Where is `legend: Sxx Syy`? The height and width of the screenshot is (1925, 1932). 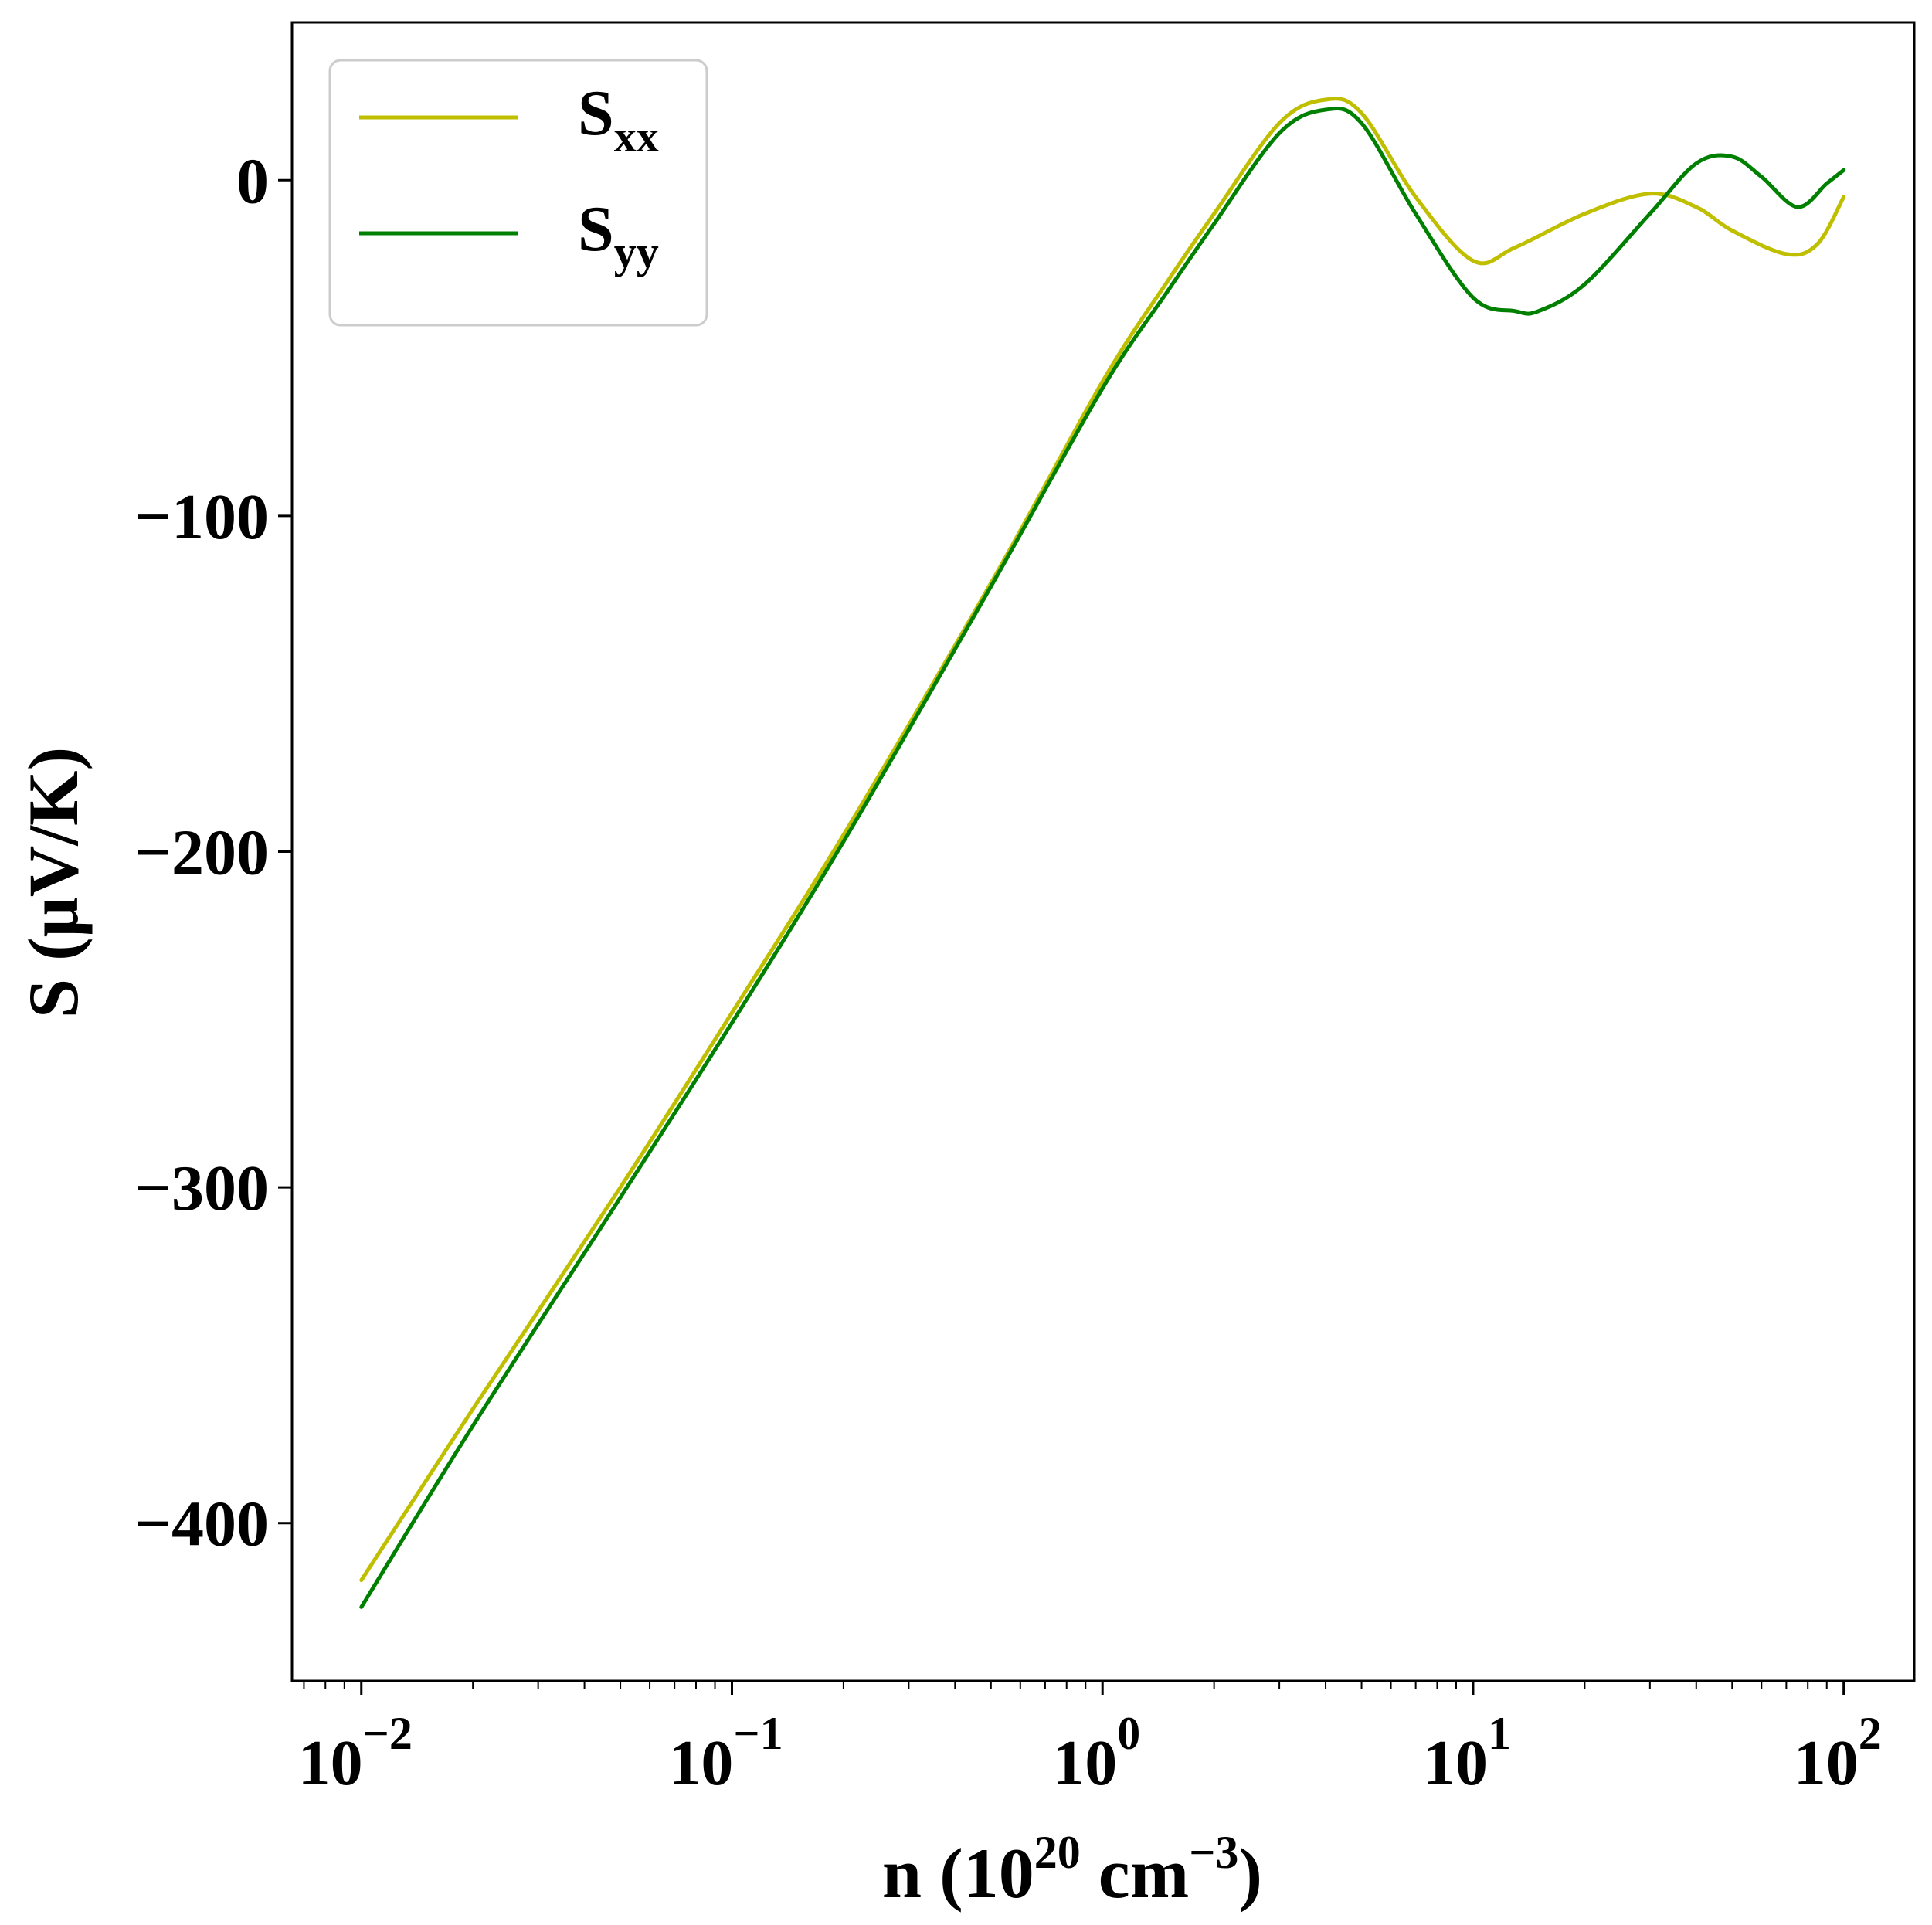 legend: Sxx Syy is located at coordinates (518, 193).